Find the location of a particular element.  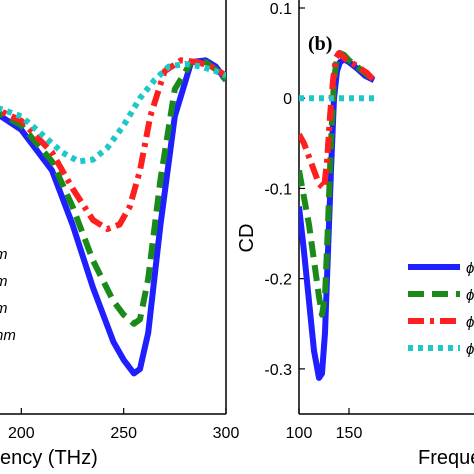

x-tick-label: 250 is located at coordinates (123, 433).